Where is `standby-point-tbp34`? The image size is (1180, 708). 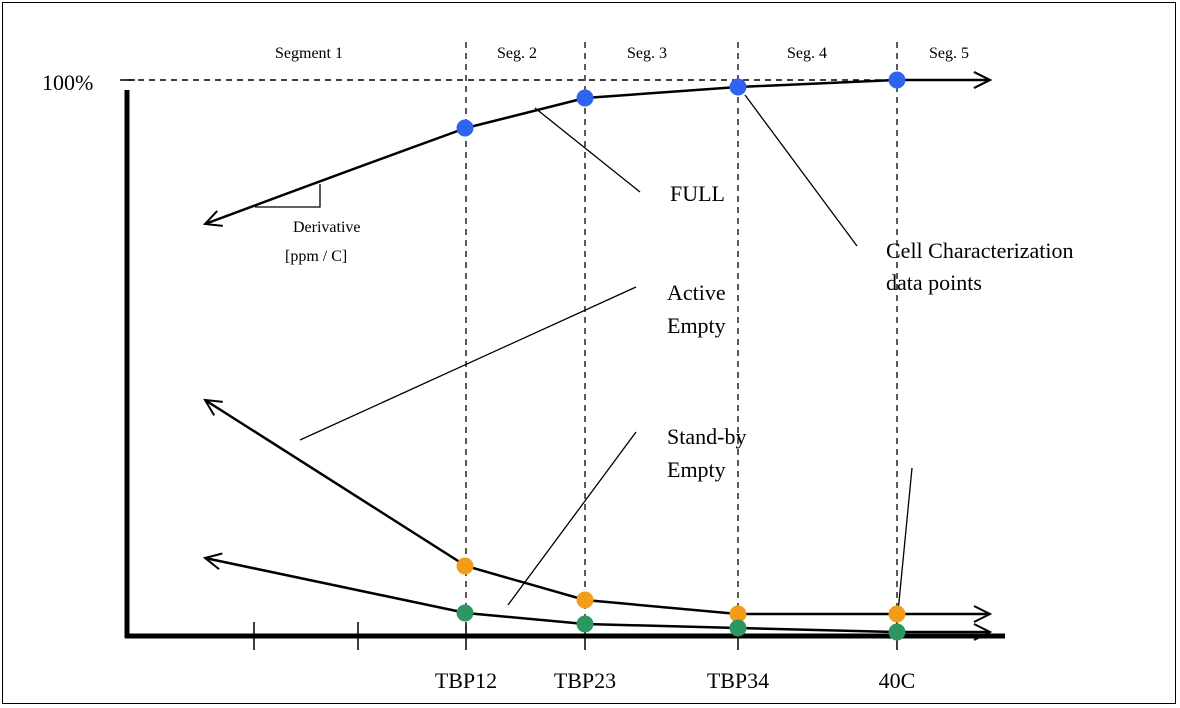 standby-point-tbp34 is located at coordinates (738, 628).